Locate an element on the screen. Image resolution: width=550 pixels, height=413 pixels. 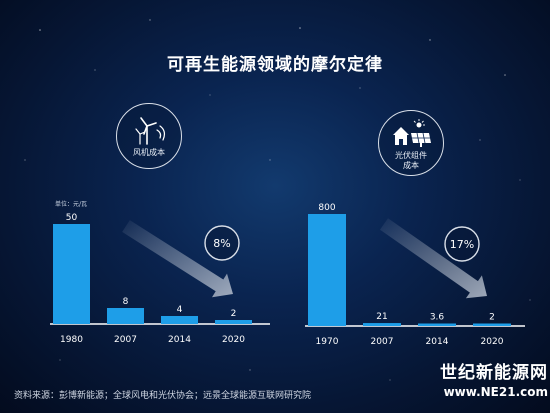
chart-1-rate-label: 17% is located at coordinates (462, 244).